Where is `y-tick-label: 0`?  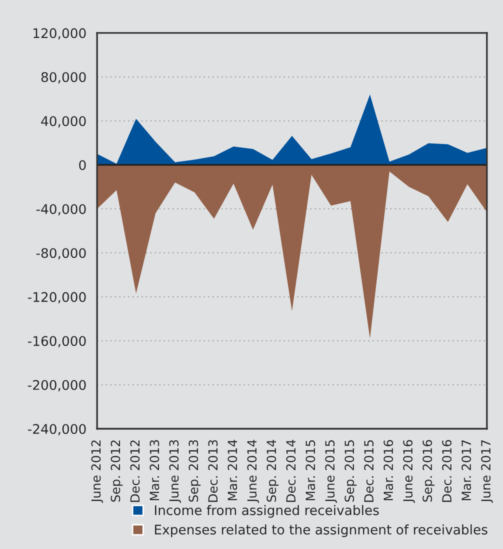 y-tick-label: 0 is located at coordinates (82, 165).